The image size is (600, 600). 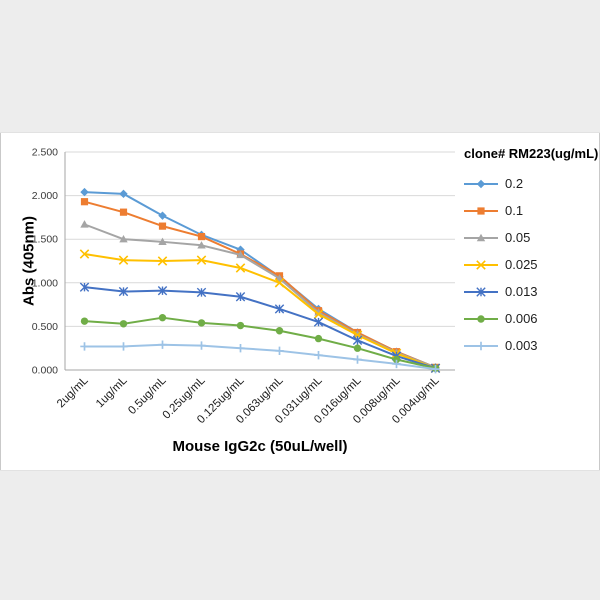 What do you see at coordinates (481, 345) in the screenshot?
I see `legend-marker-plus-icon` at bounding box center [481, 345].